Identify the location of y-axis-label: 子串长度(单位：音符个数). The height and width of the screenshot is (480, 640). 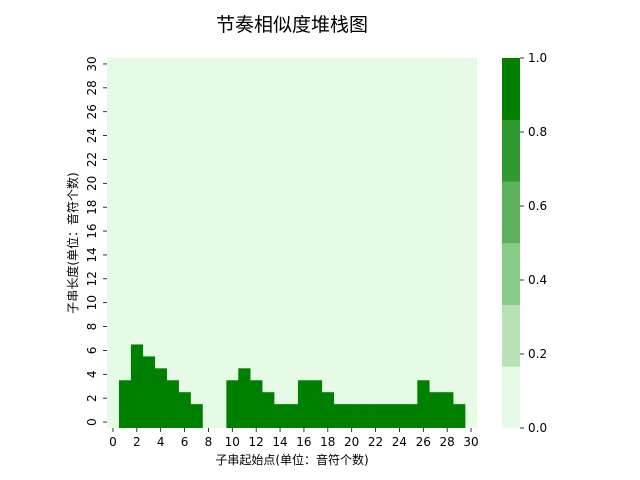
(72, 242).